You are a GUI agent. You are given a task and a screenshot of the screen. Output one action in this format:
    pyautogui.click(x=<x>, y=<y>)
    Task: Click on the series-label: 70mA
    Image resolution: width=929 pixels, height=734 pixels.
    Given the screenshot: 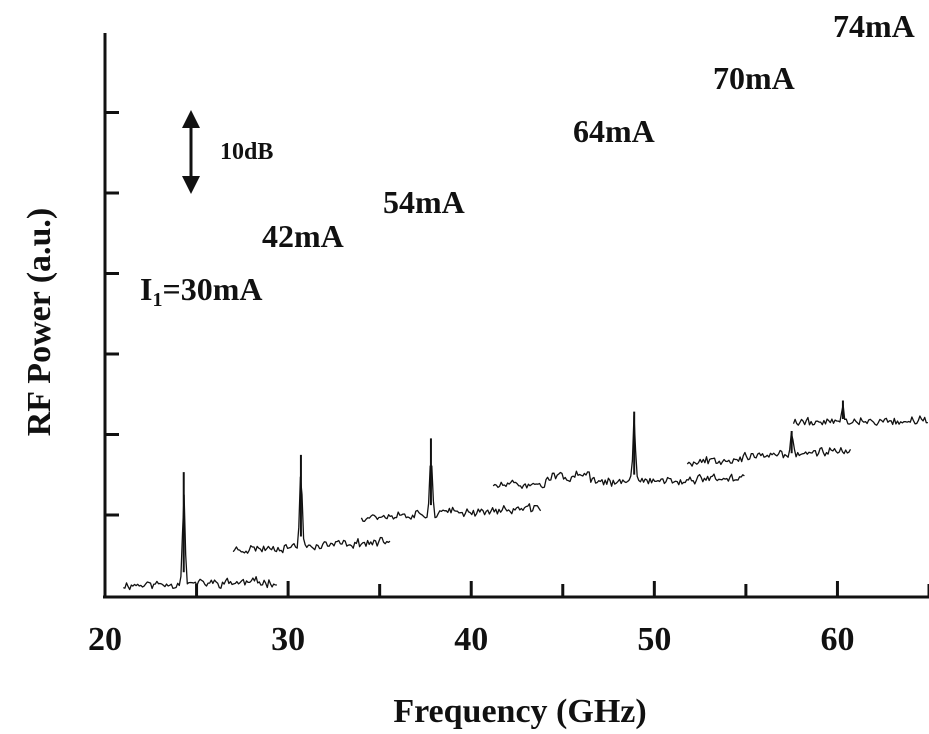 What is the action you would take?
    pyautogui.click(x=754, y=78)
    